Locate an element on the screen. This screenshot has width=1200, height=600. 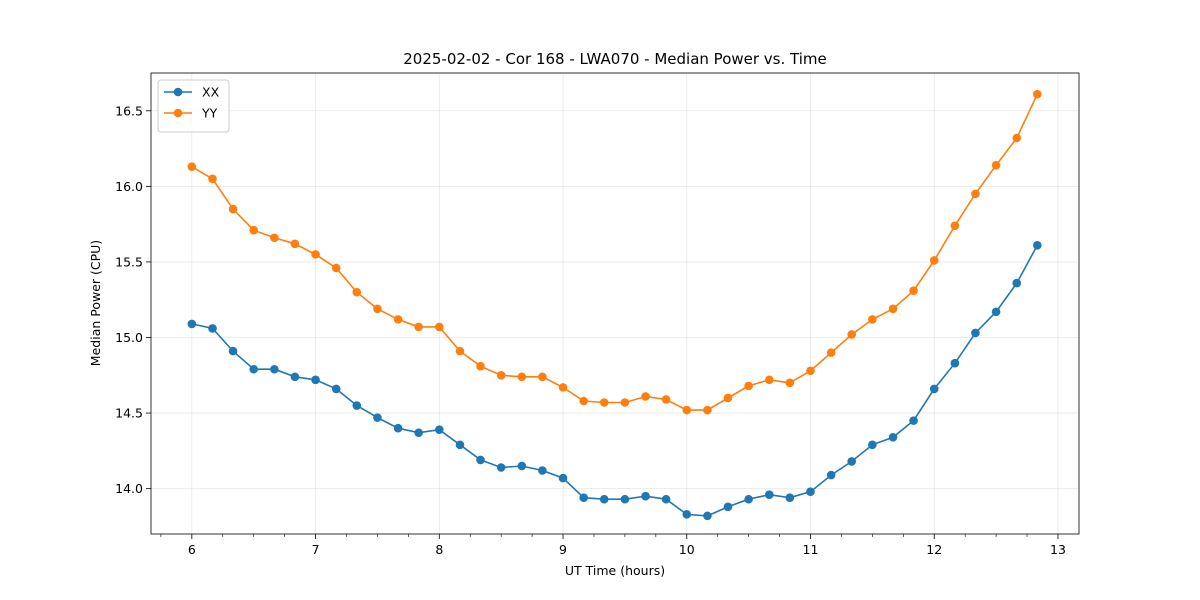
y-tick-label: 16.5 is located at coordinates (129, 110).